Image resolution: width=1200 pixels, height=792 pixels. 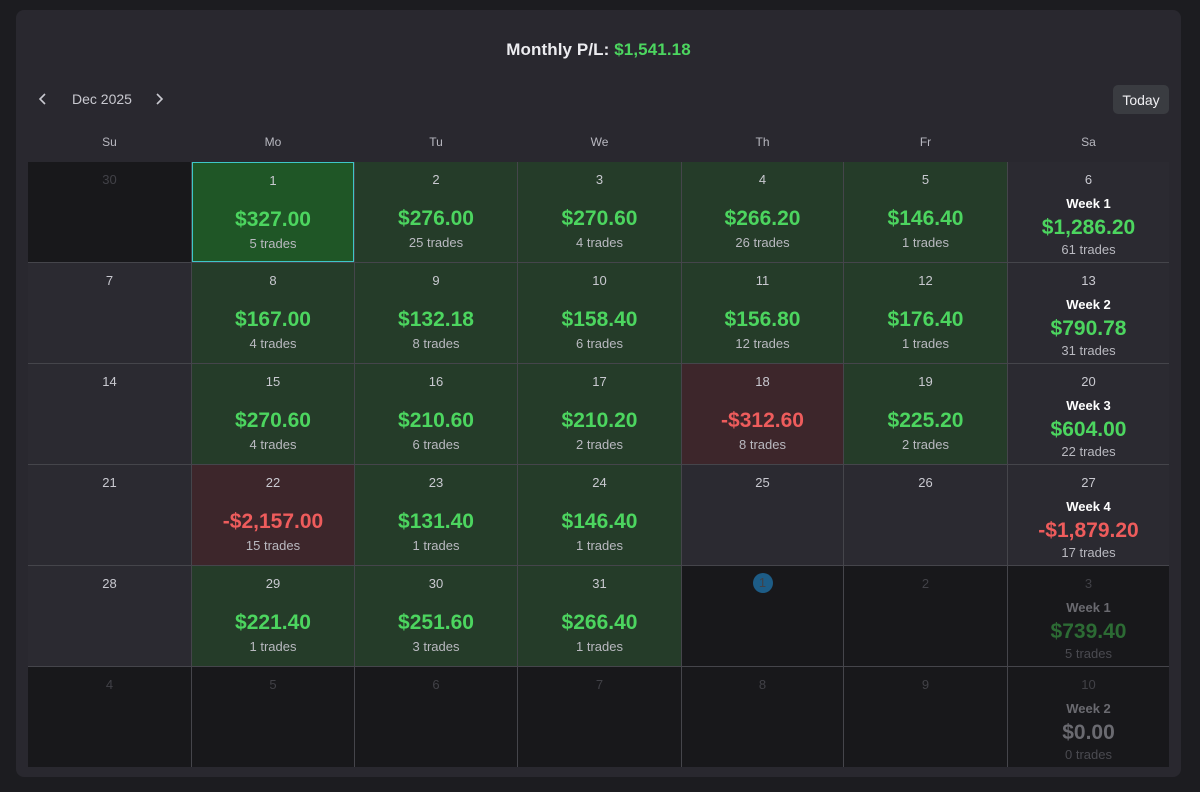 What do you see at coordinates (273, 622) in the screenshot?
I see `day-pl: $221.40` at bounding box center [273, 622].